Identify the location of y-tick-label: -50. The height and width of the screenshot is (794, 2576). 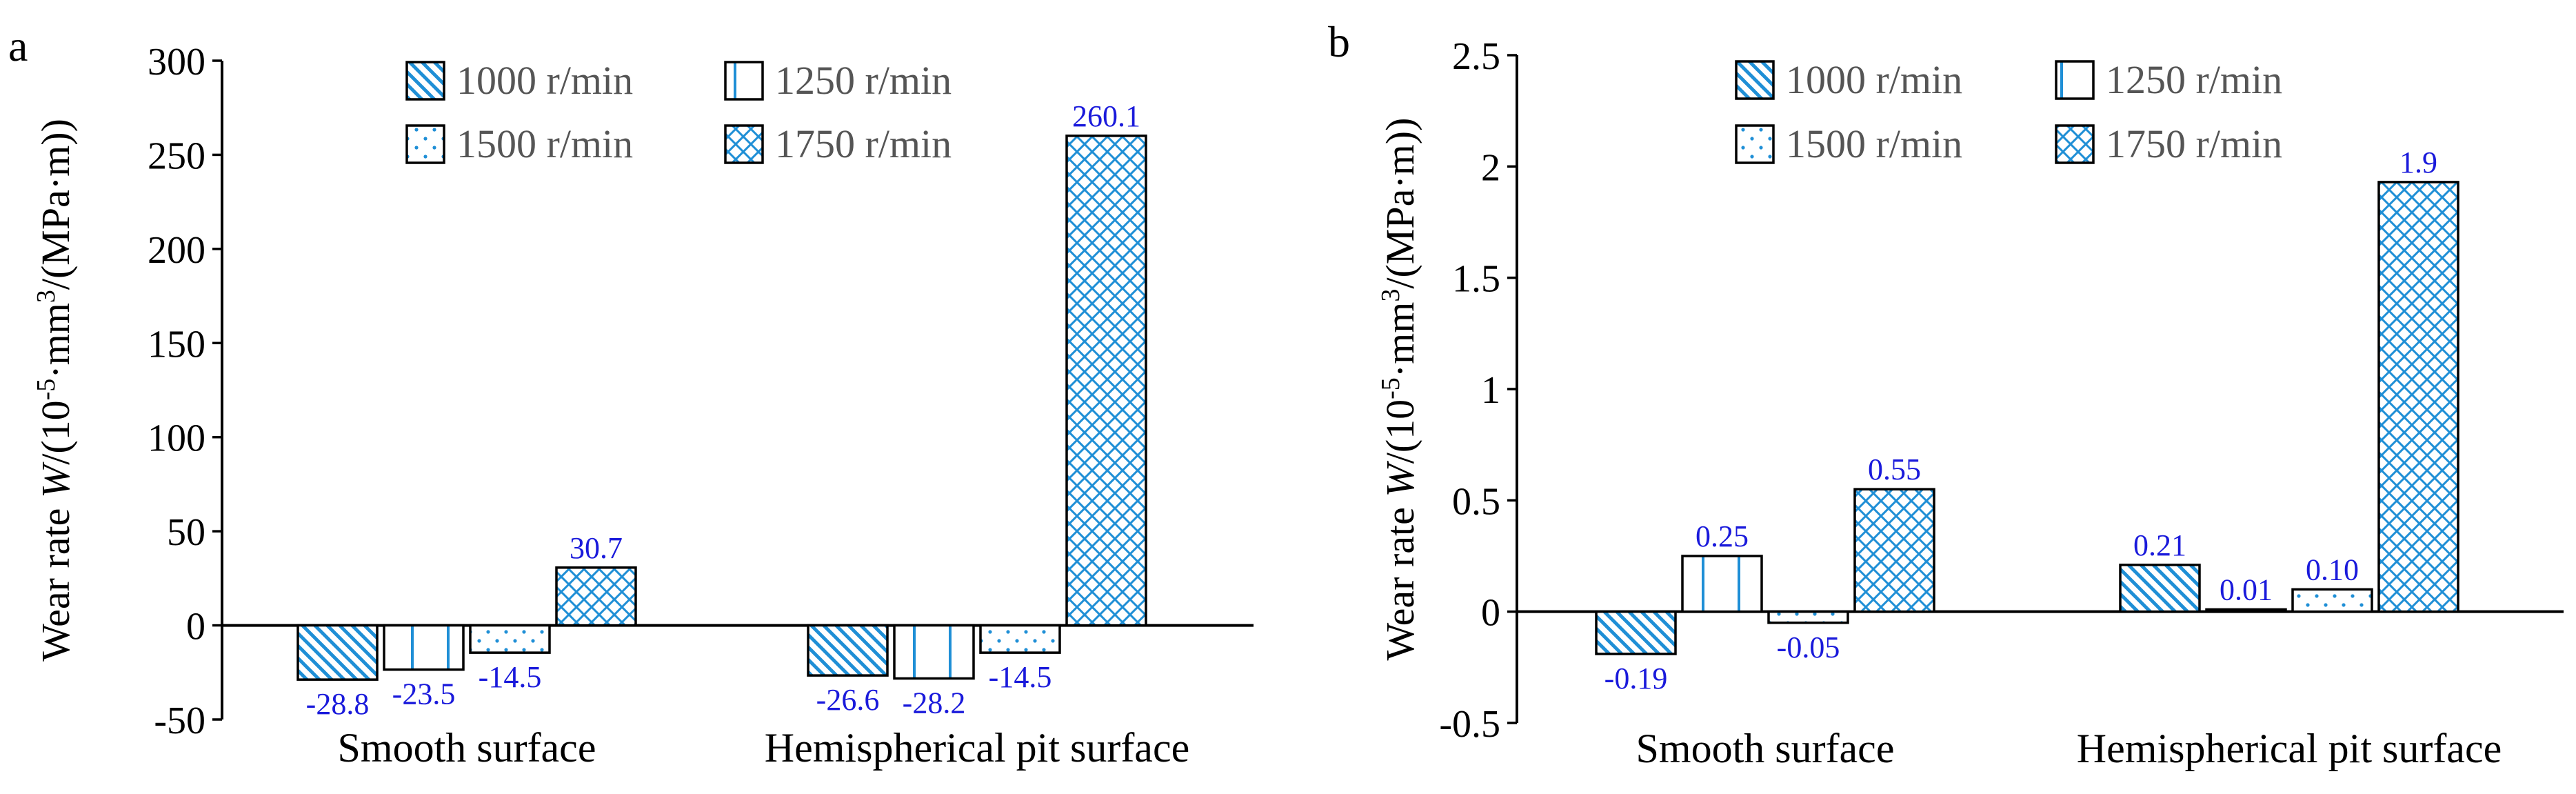
(179, 720).